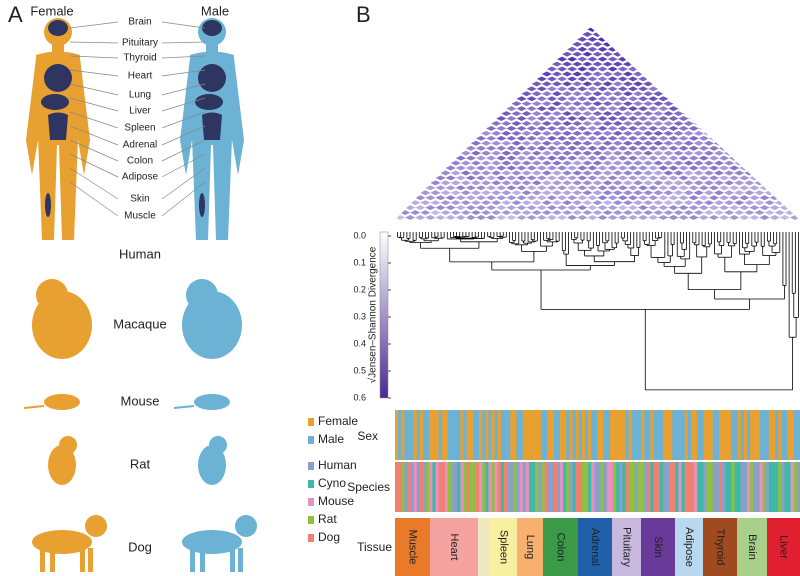 This screenshot has height=576, width=800. What do you see at coordinates (55, 102) in the screenshot?
I see `organ-shape` at bounding box center [55, 102].